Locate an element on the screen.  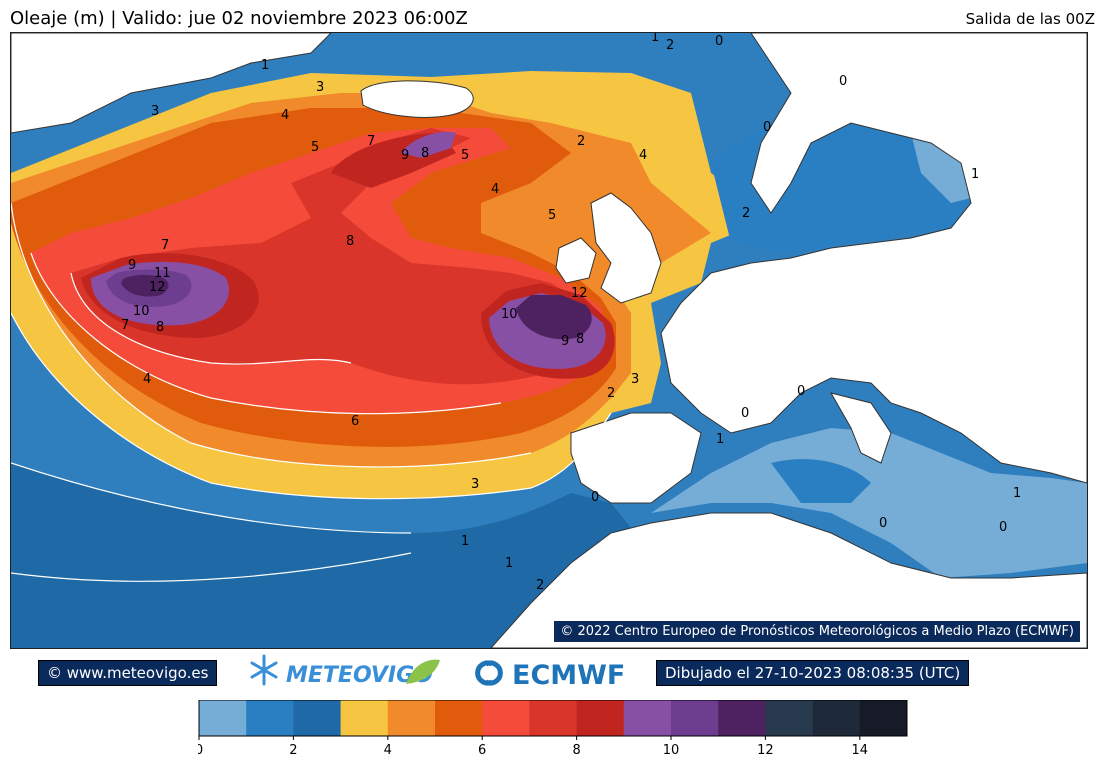
contour-label: 11 is located at coordinates (162, 273).